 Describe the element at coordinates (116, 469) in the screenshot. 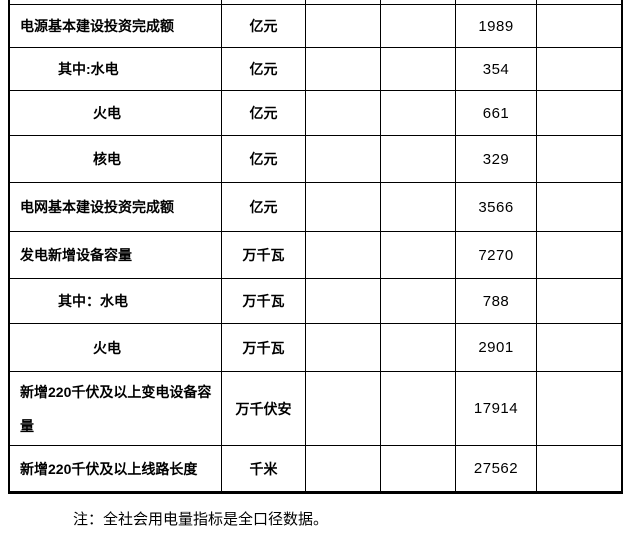

I see `indicator-cell: 新增220千伏及以上线路长度` at that location.